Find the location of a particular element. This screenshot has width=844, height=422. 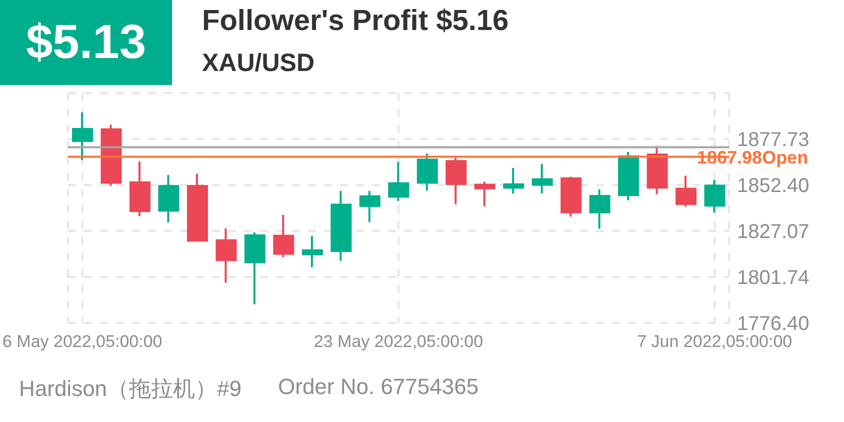

chart-title: Follower's Profit $5.16 is located at coordinates (355, 21).